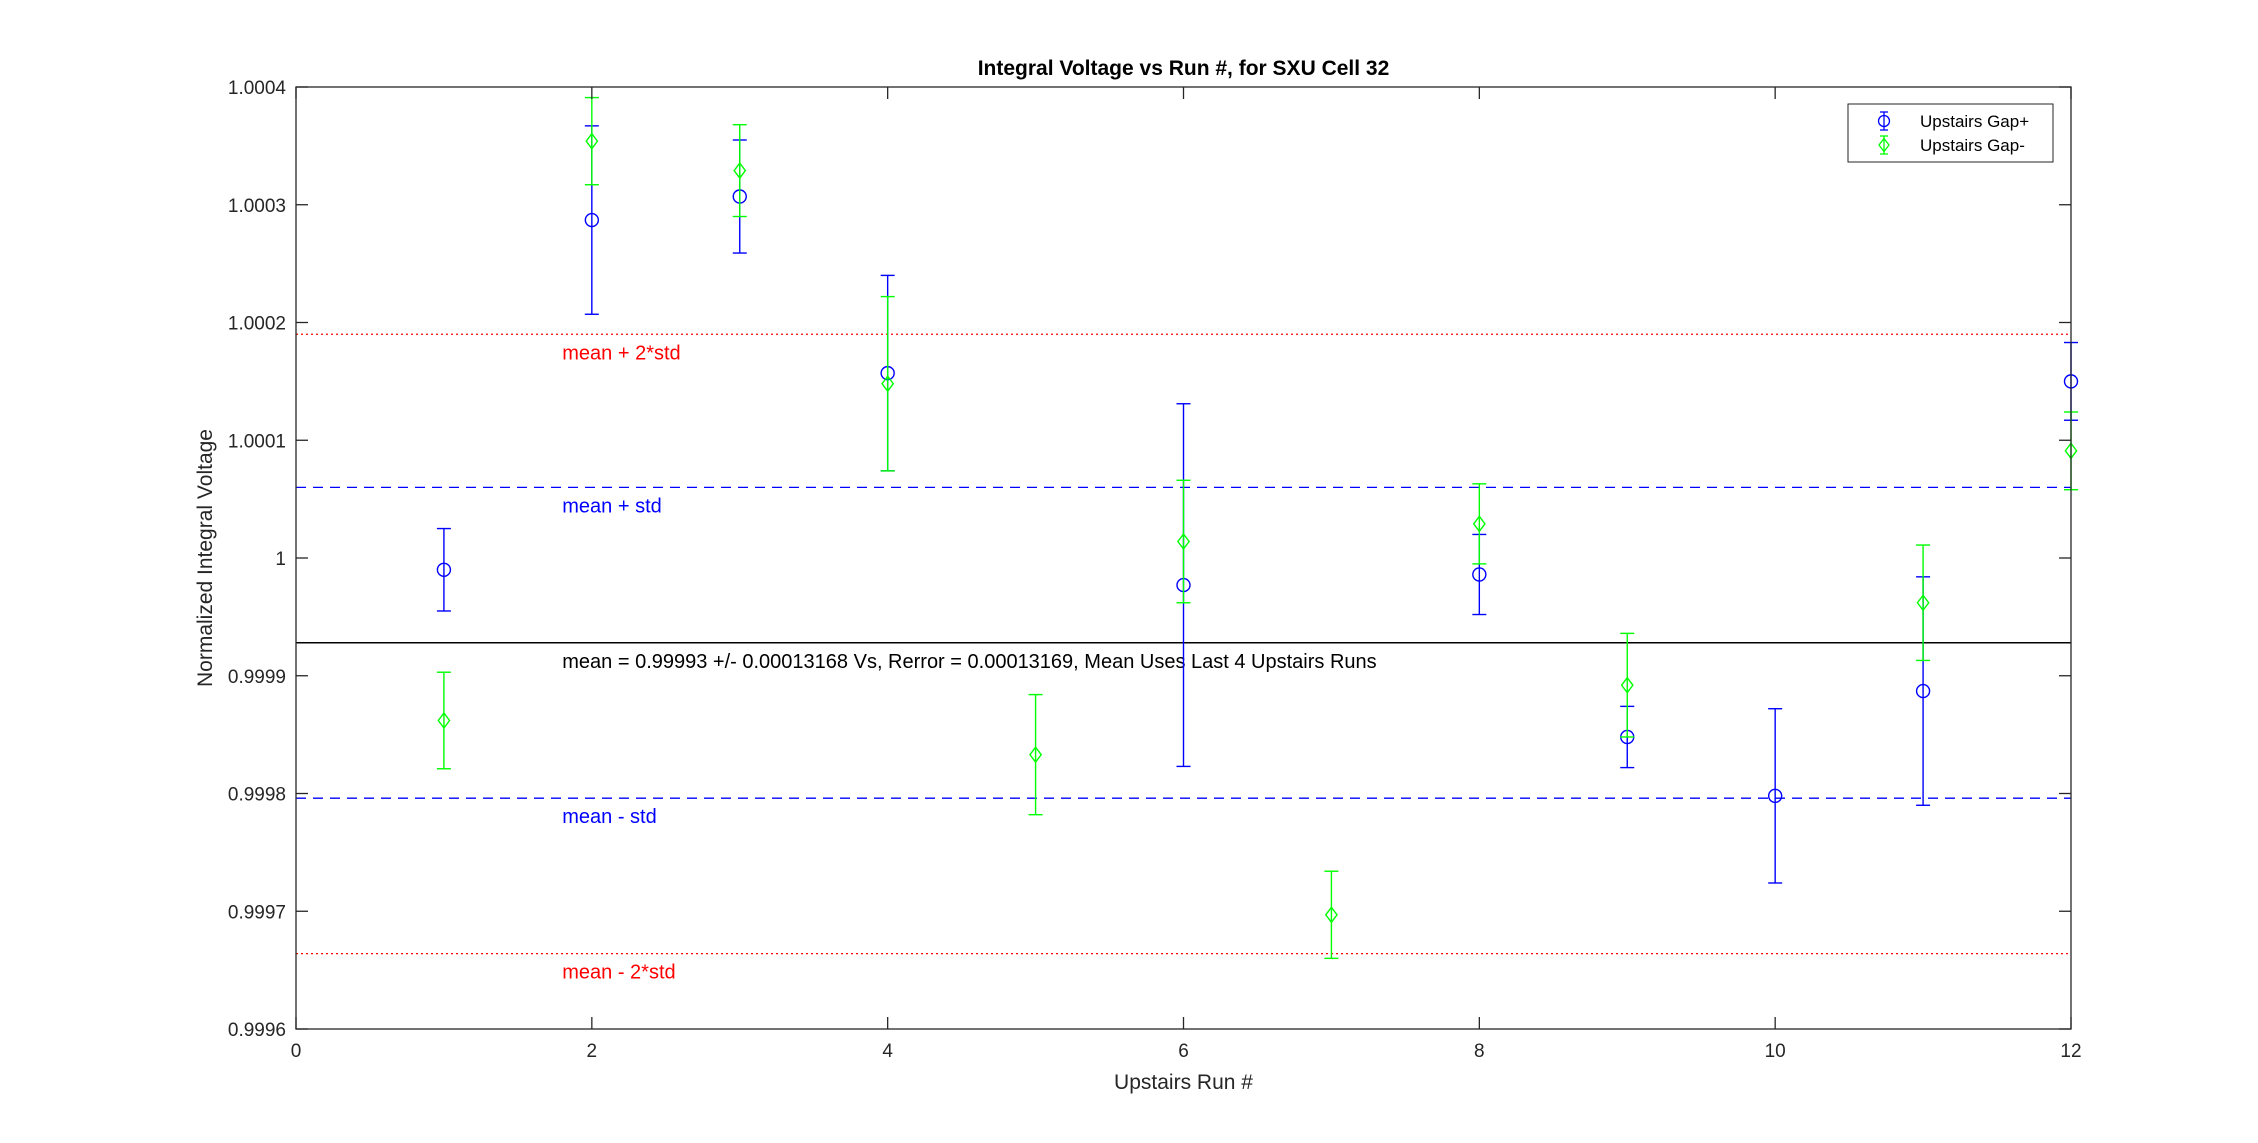 This screenshot has height=1143, width=2258. I want to click on legend-entry: Upstairs Gap+, so click(1953, 121).